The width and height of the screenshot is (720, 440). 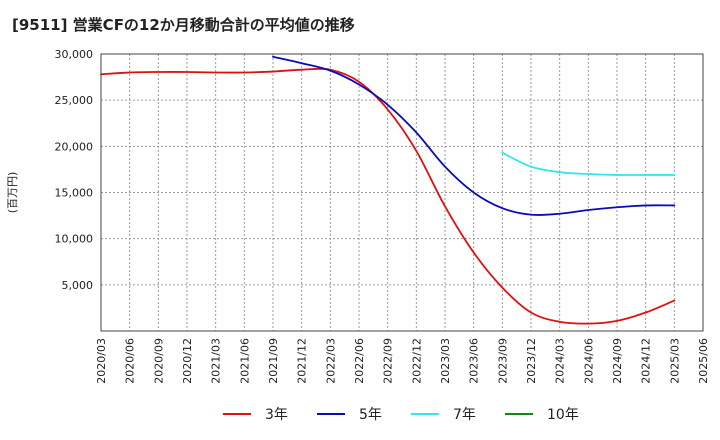 I want to click on legend-label: 3年, so click(x=276, y=415).